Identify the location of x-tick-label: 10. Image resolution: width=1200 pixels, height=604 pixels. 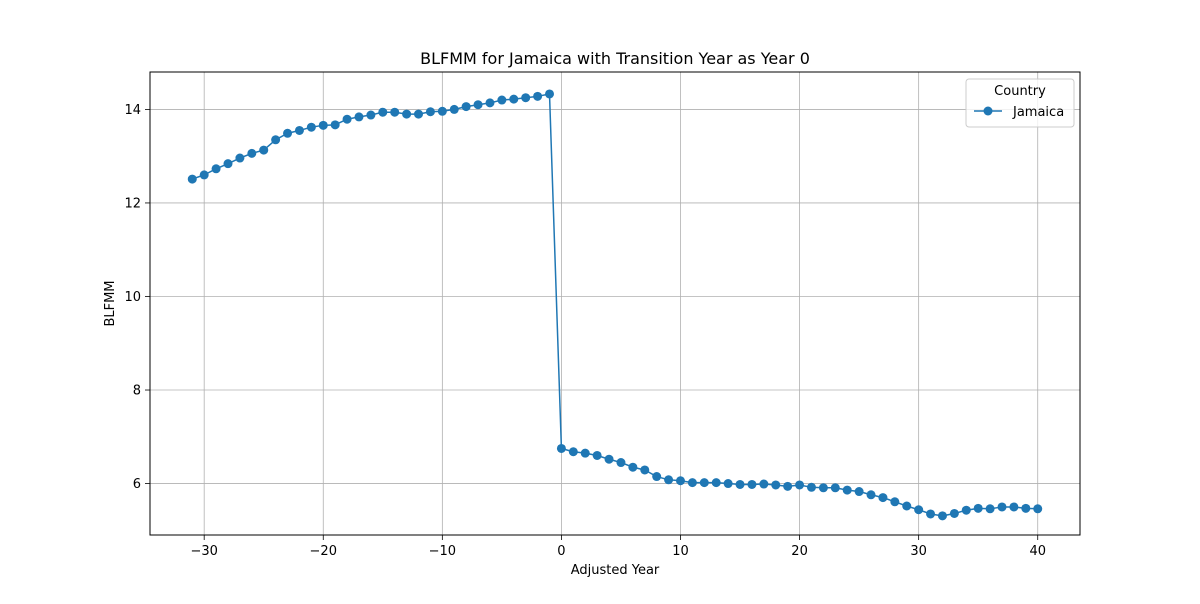
(680, 551).